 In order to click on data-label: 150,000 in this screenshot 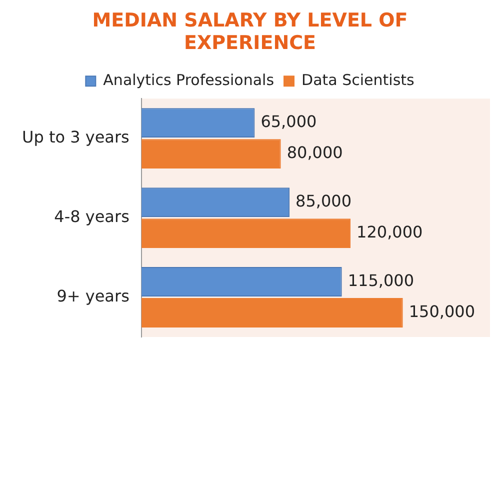, I will do `click(442, 311)`.